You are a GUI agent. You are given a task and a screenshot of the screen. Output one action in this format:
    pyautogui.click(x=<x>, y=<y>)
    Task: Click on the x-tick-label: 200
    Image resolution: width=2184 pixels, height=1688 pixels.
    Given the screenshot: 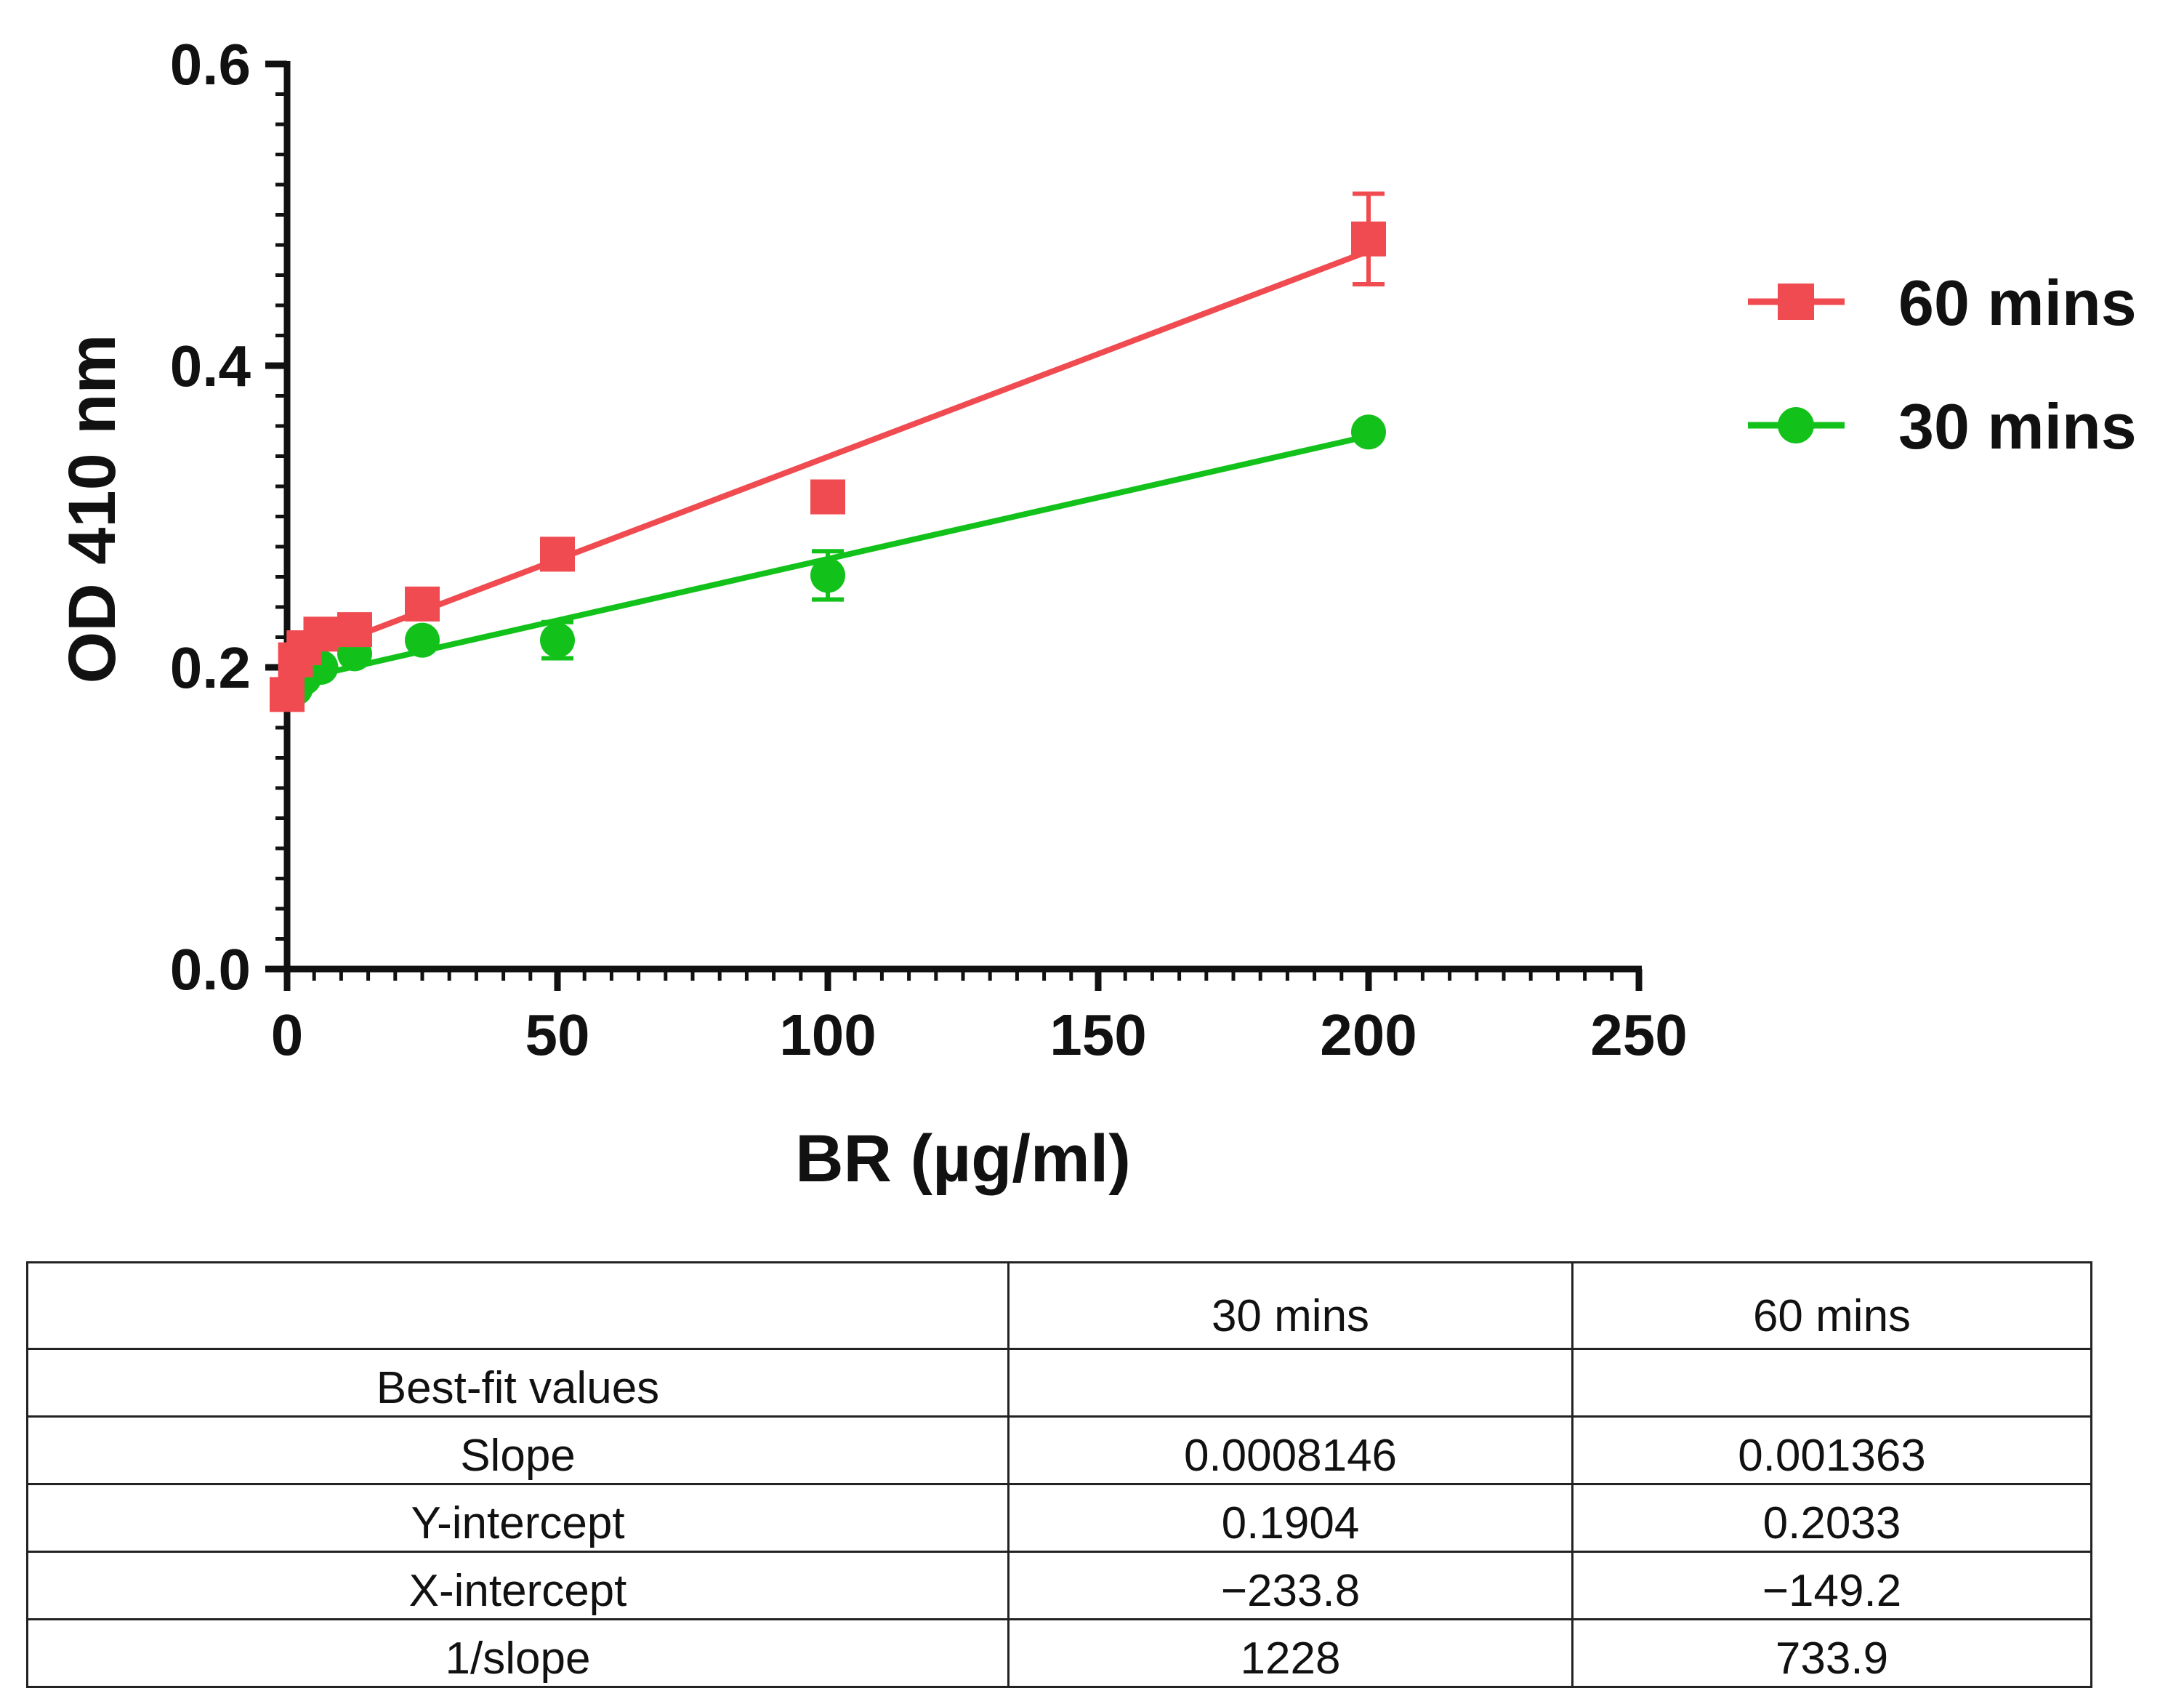 What is the action you would take?
    pyautogui.click(x=1368, y=1034)
    